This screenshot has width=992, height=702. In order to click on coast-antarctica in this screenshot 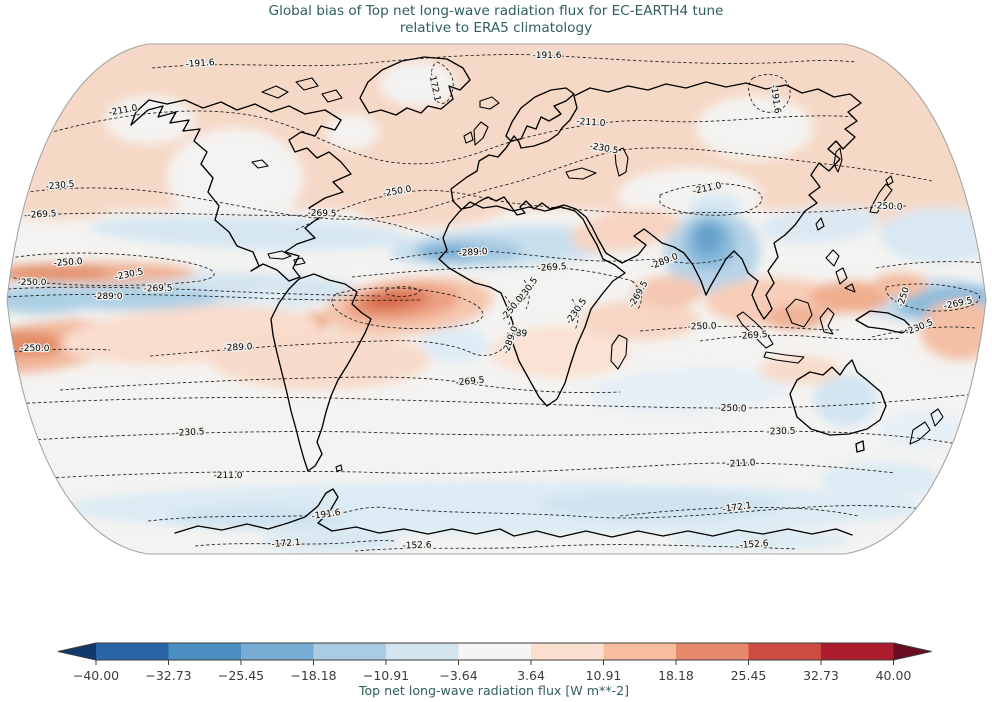, I will do `click(513, 513)`.